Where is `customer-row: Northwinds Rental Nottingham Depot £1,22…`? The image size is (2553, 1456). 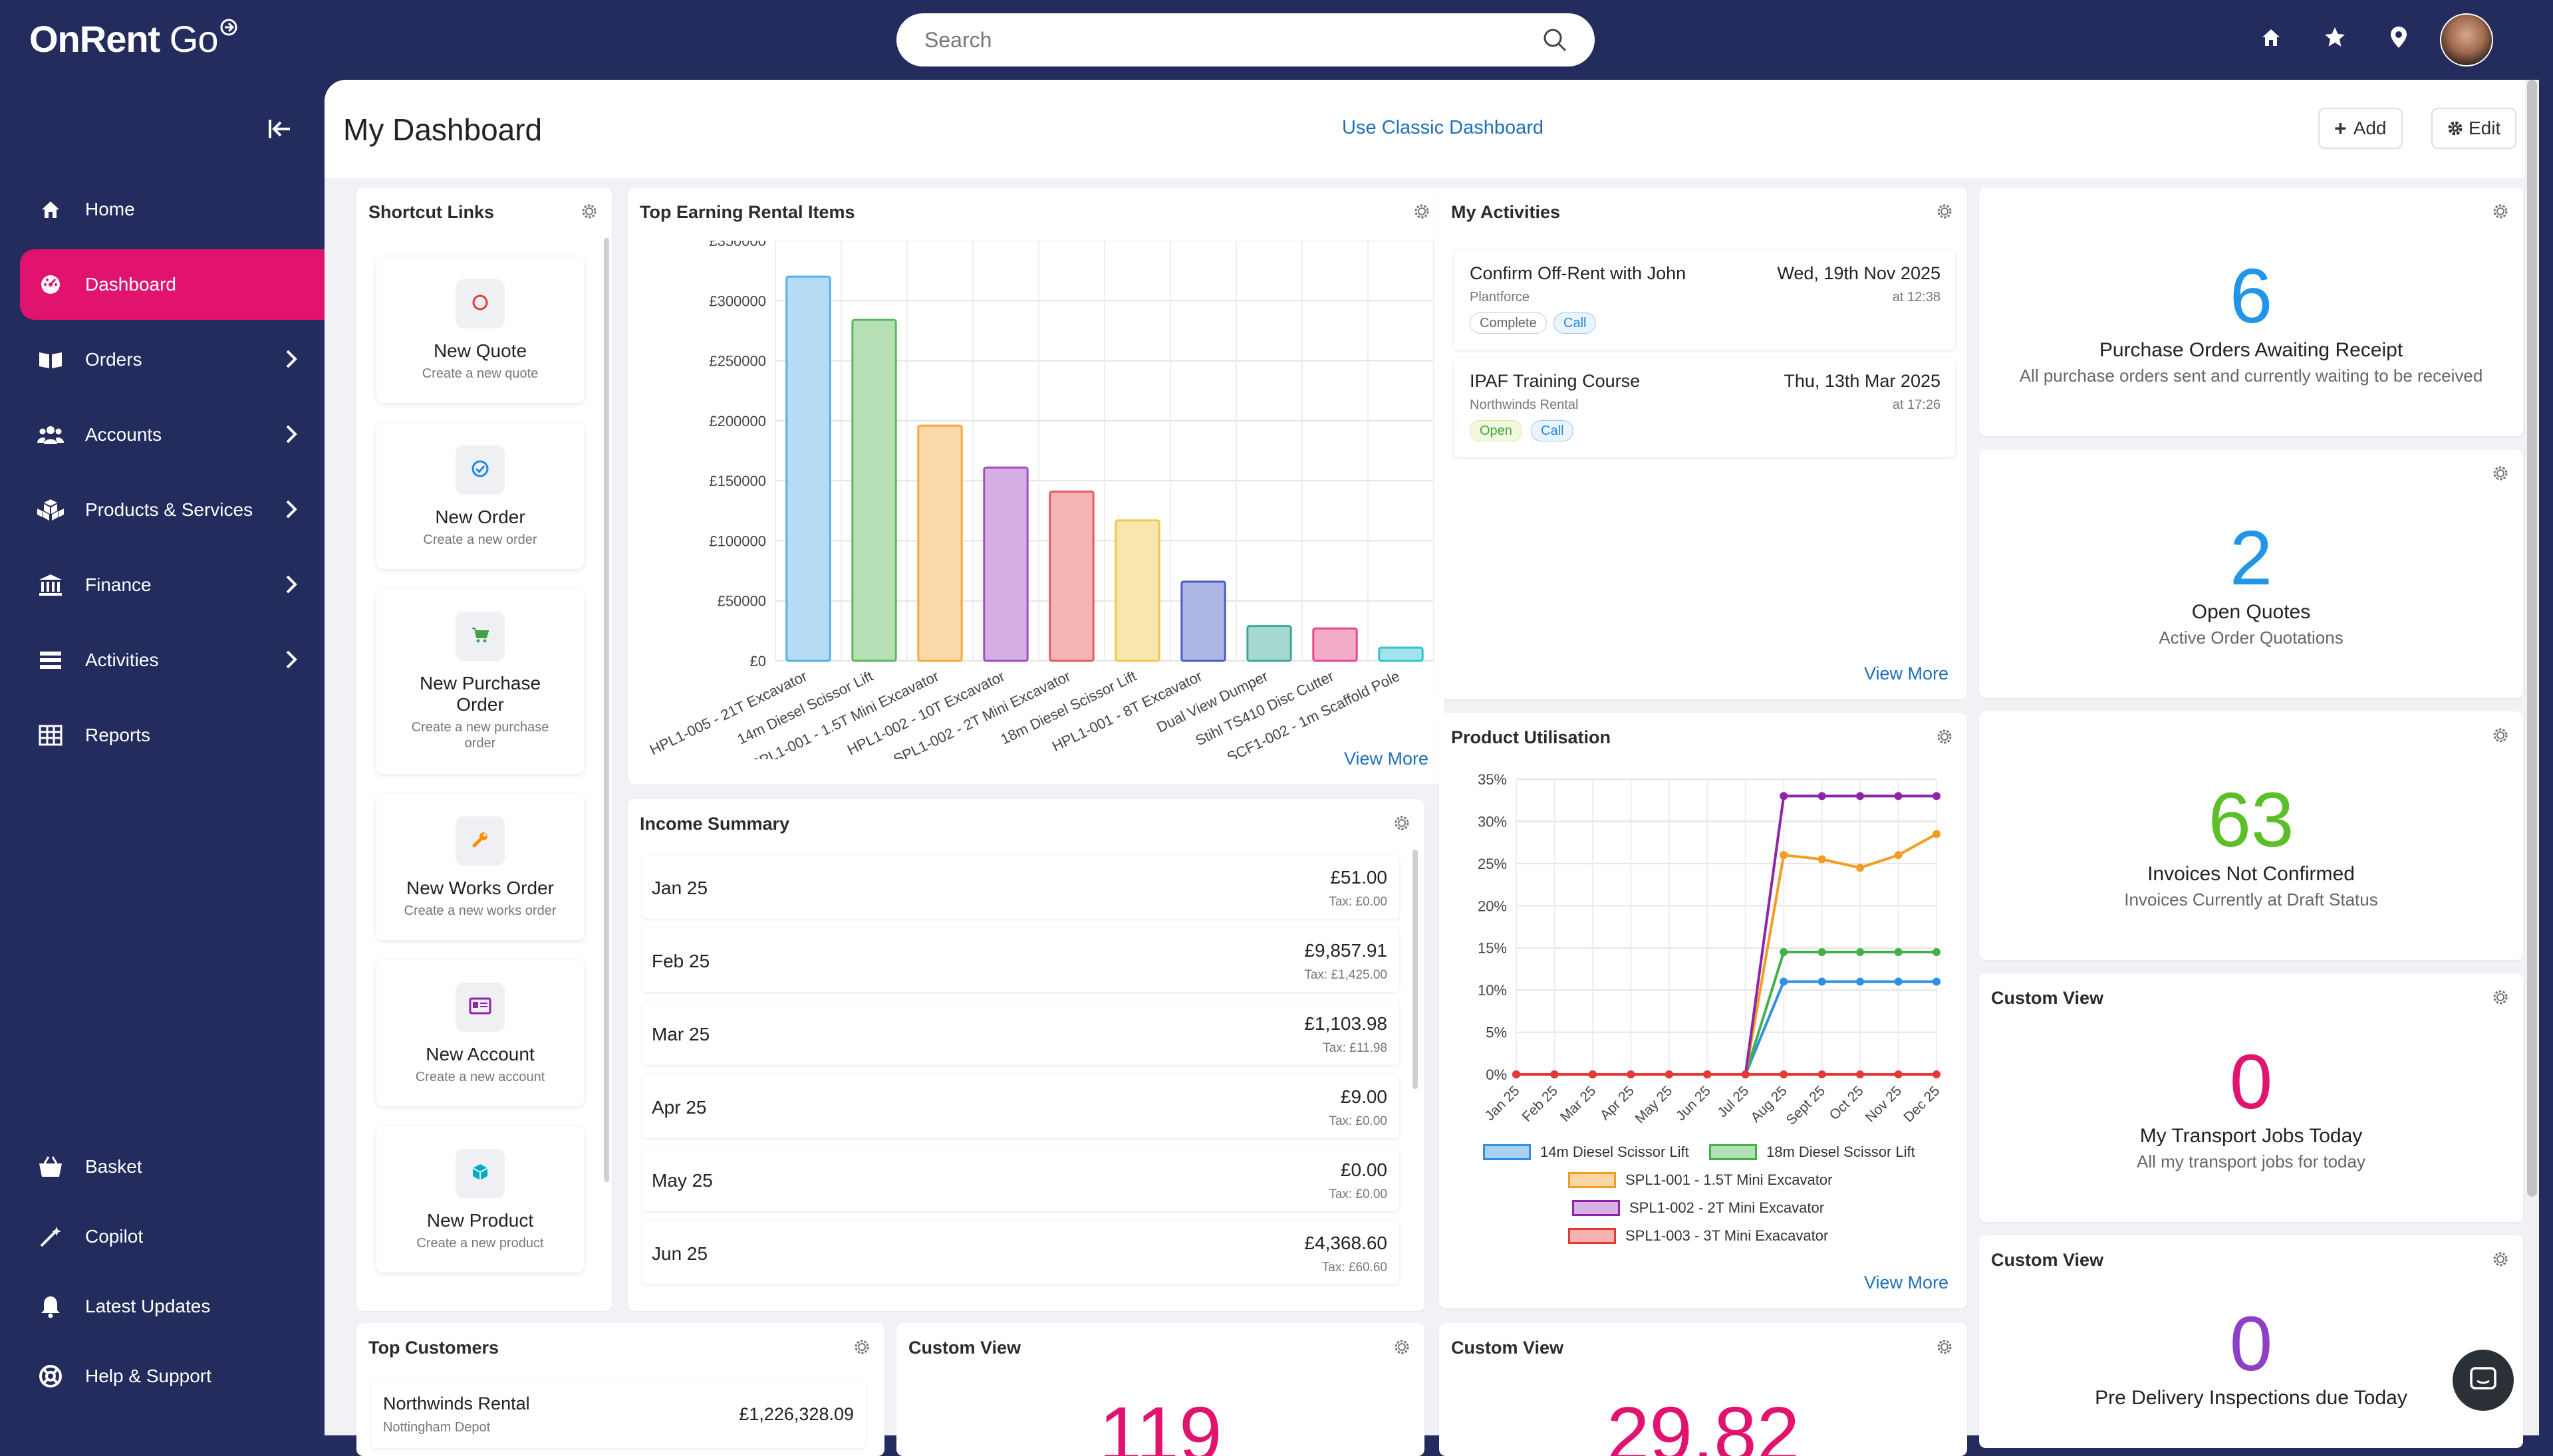 customer-row: Northwinds Rental Nottingham Depot £1,22… is located at coordinates (618, 1415).